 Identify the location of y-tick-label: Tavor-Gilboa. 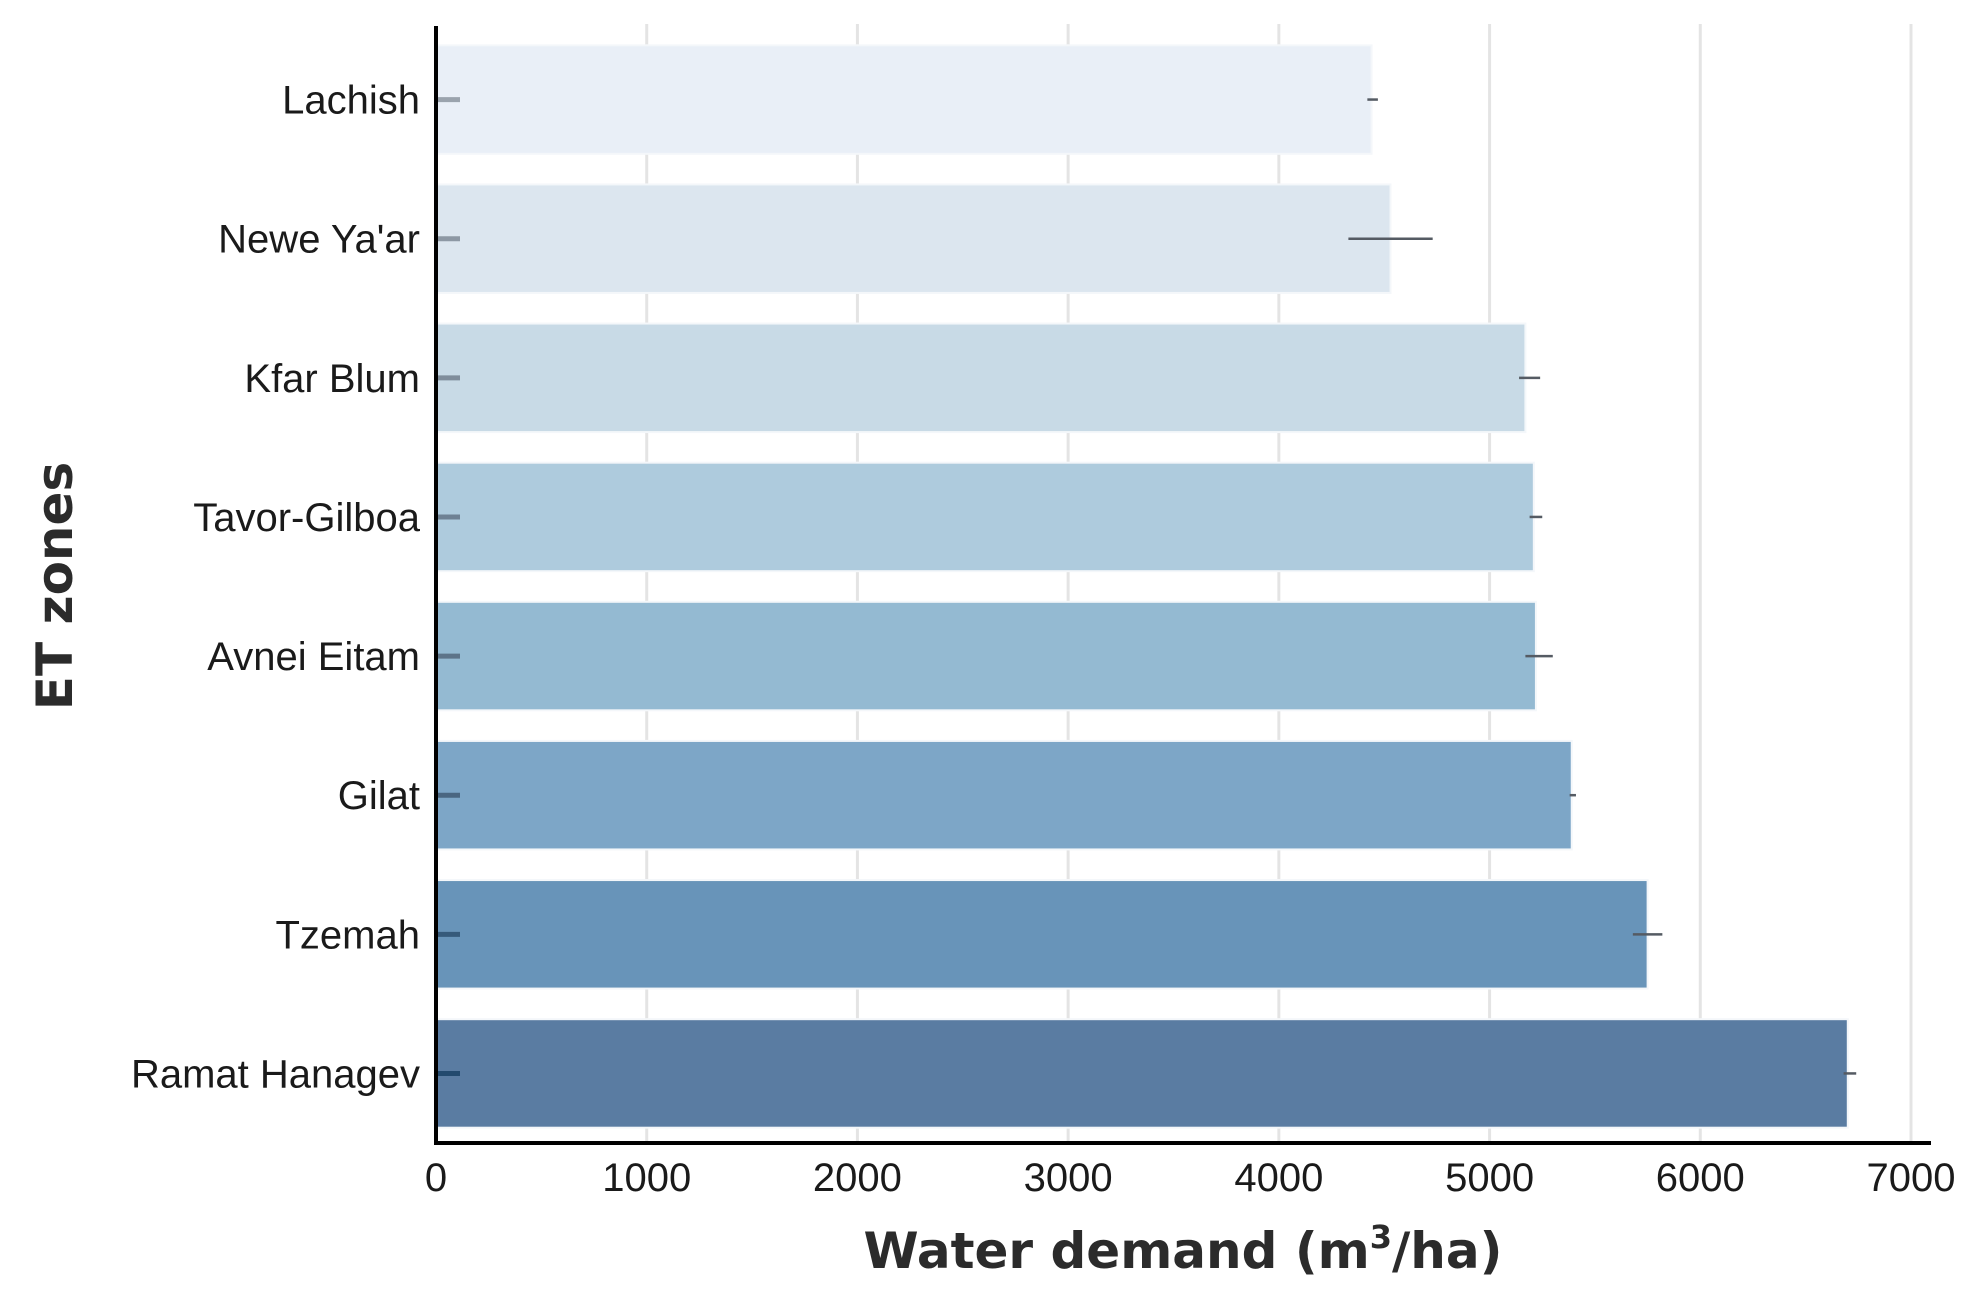
(307, 518).